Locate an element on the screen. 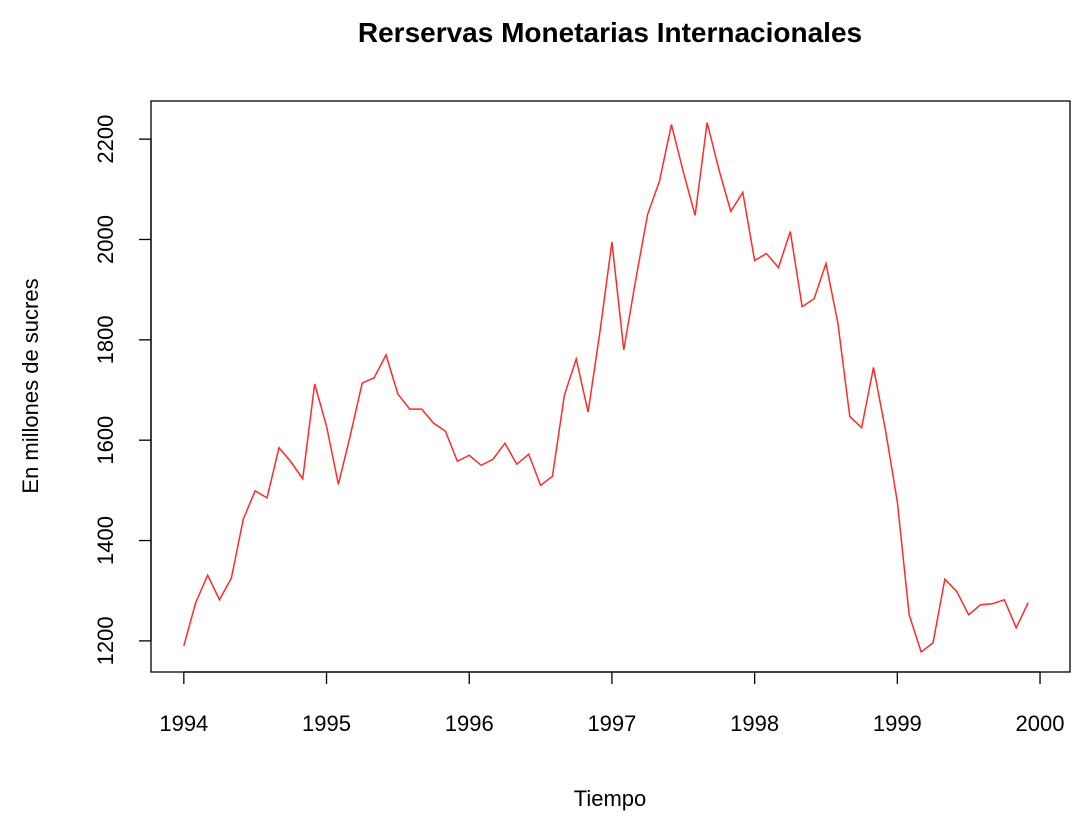  y-tick-label: 2200 is located at coordinates (105, 139).